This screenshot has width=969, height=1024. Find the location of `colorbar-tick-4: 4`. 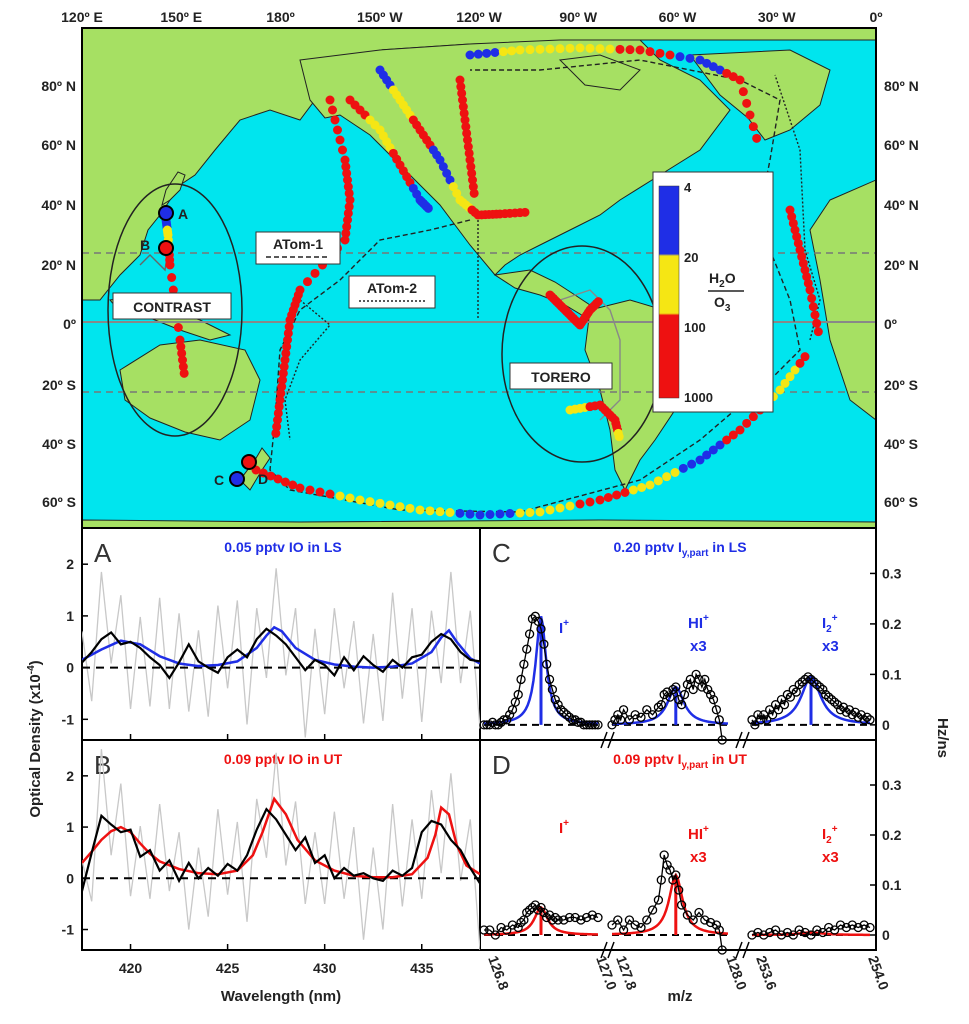

colorbar-tick-4: 4 is located at coordinates (688, 187).